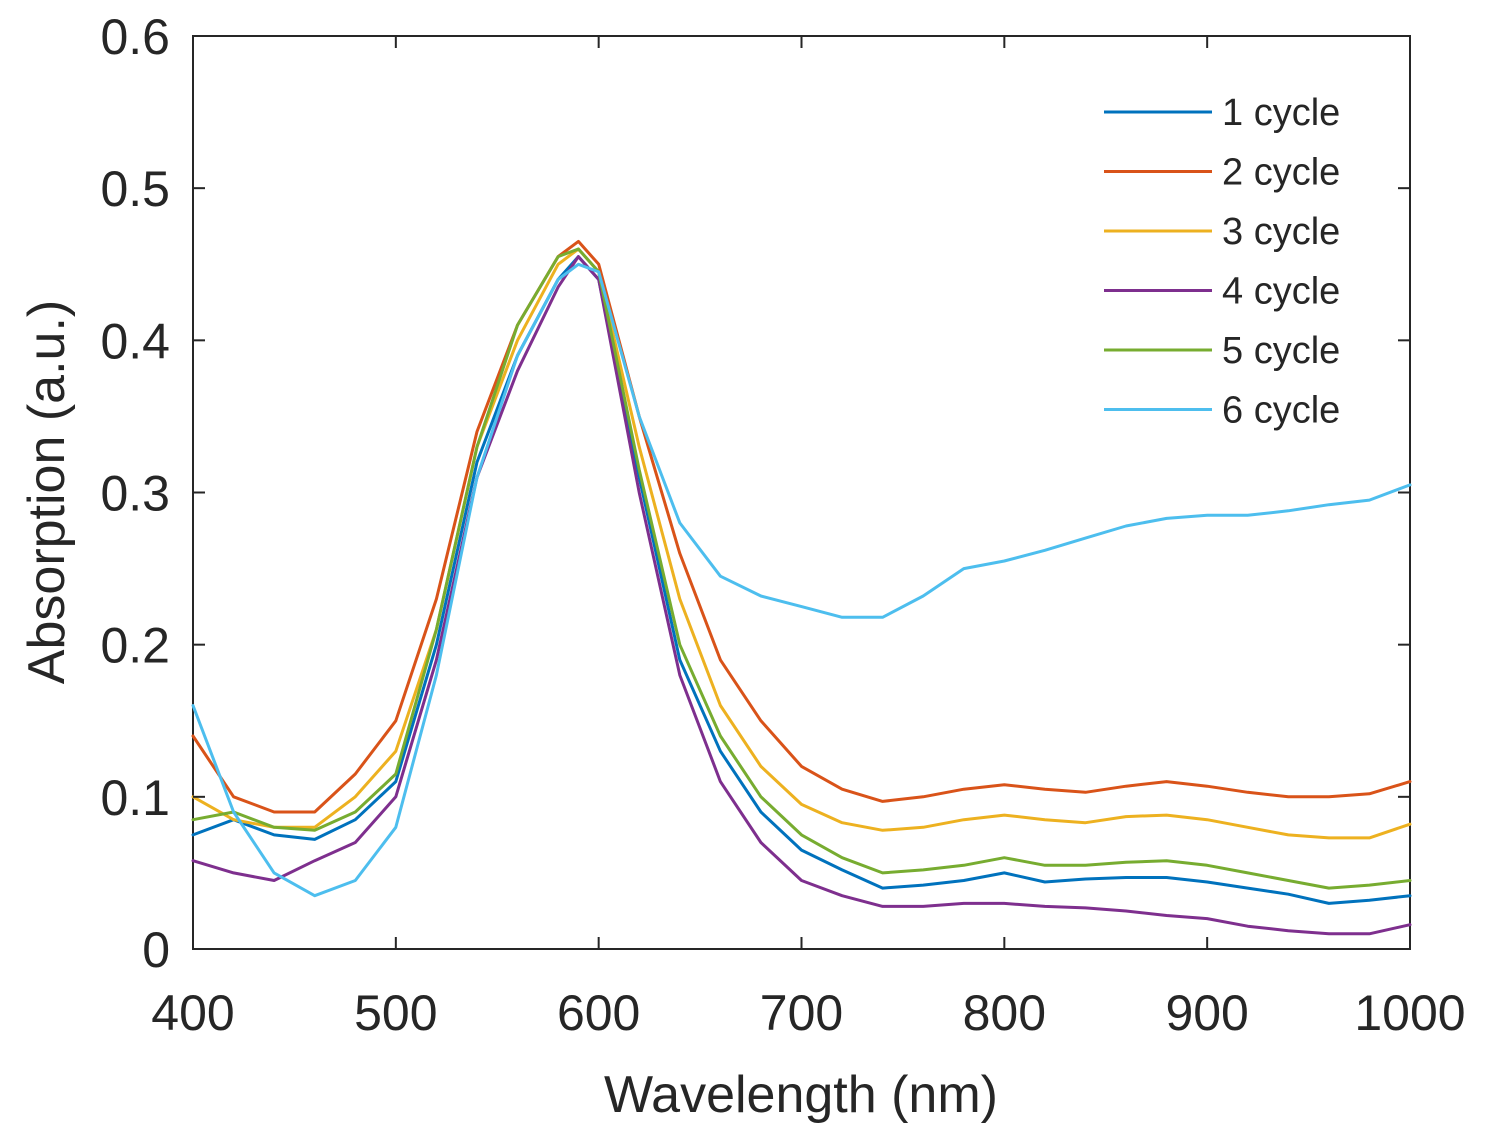 This screenshot has width=1486, height=1143. What do you see at coordinates (135, 646) in the screenshot?
I see `y-tick-label: 0.2` at bounding box center [135, 646].